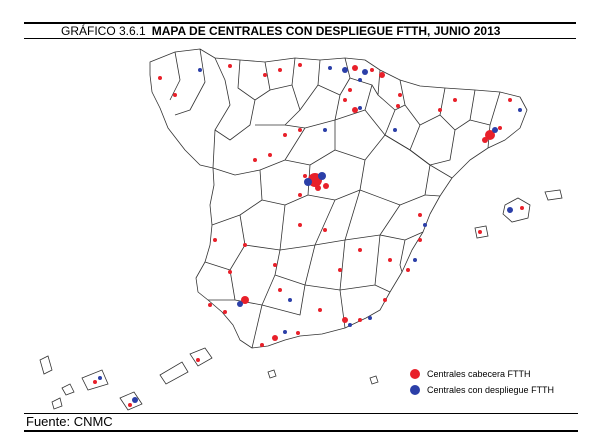  I want to click on legend-label-despliegue: Centrales con despliegue FTTH, so click(491, 390).